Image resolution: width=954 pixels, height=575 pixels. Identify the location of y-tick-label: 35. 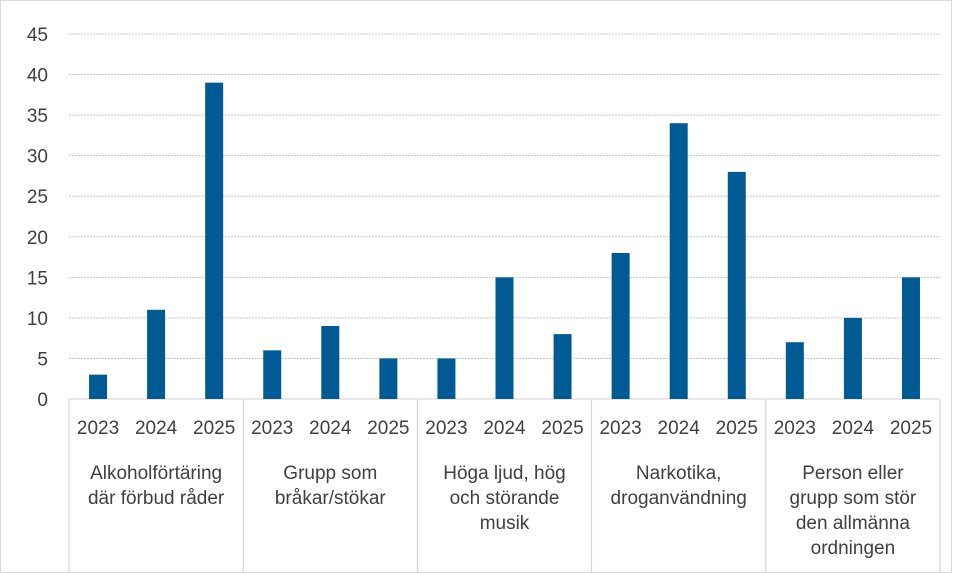
(37, 116).